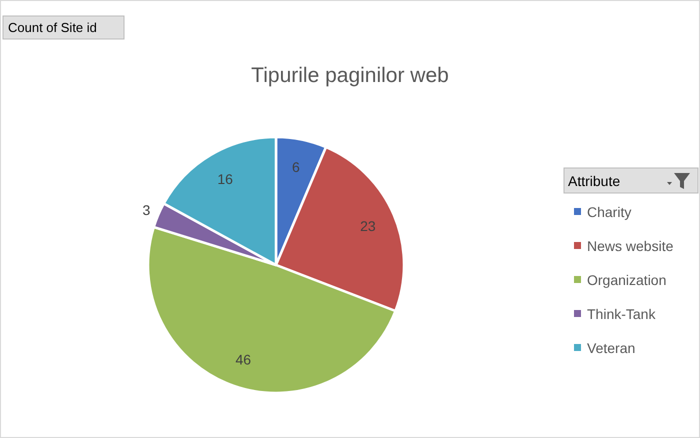 The image size is (700, 438). Describe the element at coordinates (609, 212) in the screenshot. I see `legend-label: Charity` at that location.